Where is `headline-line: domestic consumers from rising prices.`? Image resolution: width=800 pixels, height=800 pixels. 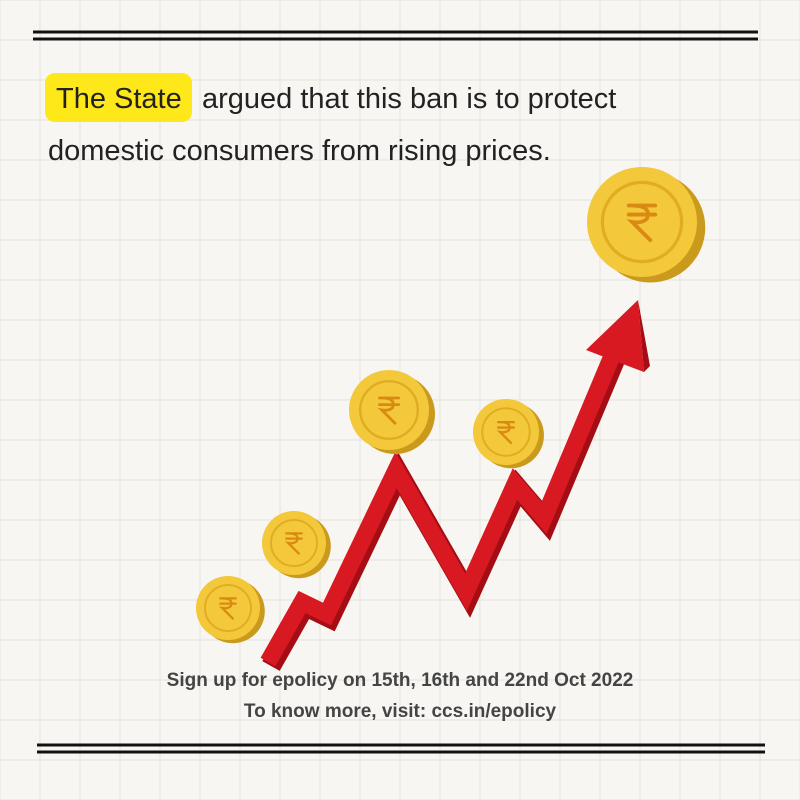 headline-line: domestic consumers from rising prices. is located at coordinates (299, 151).